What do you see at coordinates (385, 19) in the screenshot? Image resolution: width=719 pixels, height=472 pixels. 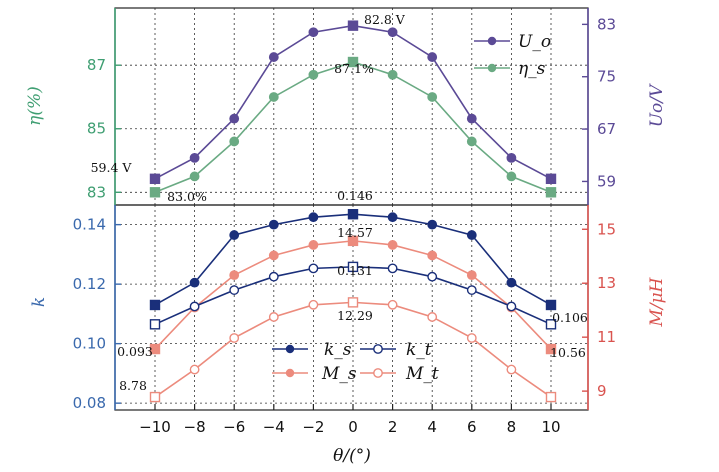 I see `annotation-uo-peak: 82.8 V` at bounding box center [385, 19].